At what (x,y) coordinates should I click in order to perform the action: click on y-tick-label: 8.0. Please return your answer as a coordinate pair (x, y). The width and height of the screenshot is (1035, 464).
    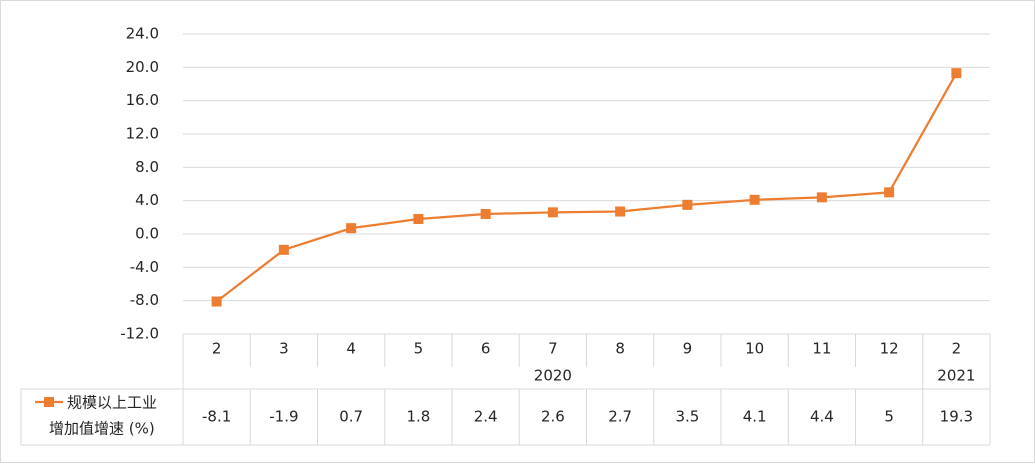
    Looking at the image, I should click on (147, 167).